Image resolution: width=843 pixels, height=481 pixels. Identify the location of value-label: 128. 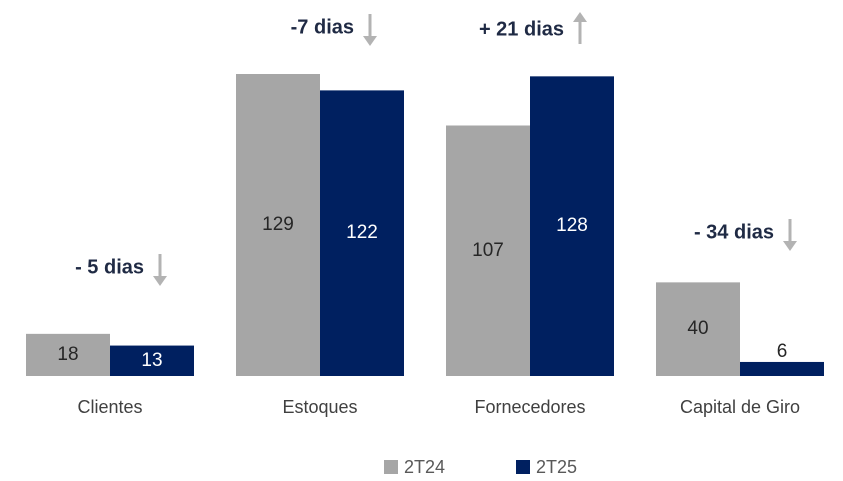
(572, 225).